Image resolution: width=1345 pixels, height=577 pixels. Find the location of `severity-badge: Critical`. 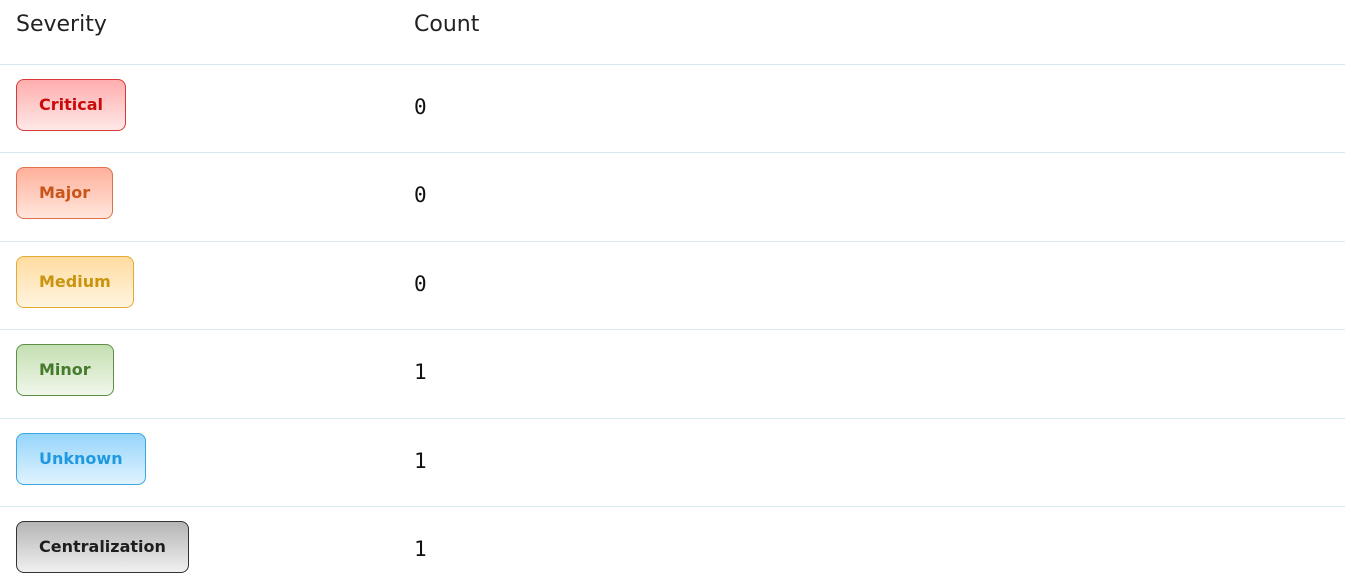

severity-badge: Critical is located at coordinates (71, 105).